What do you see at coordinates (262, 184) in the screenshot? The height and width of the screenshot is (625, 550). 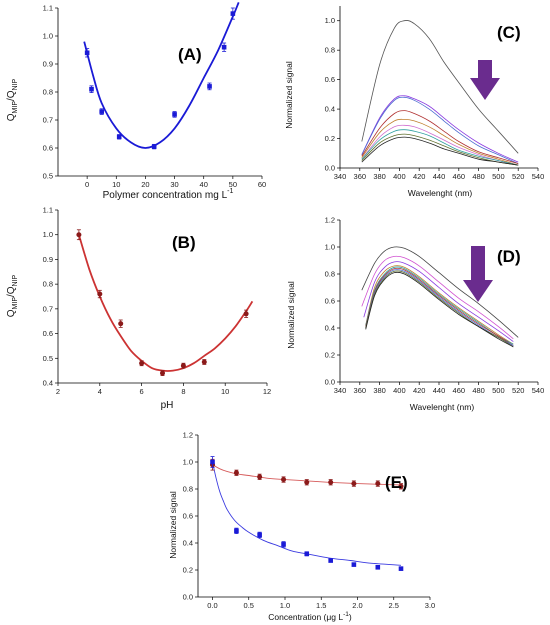 I see `x-tick-label-a: 60` at bounding box center [262, 184].